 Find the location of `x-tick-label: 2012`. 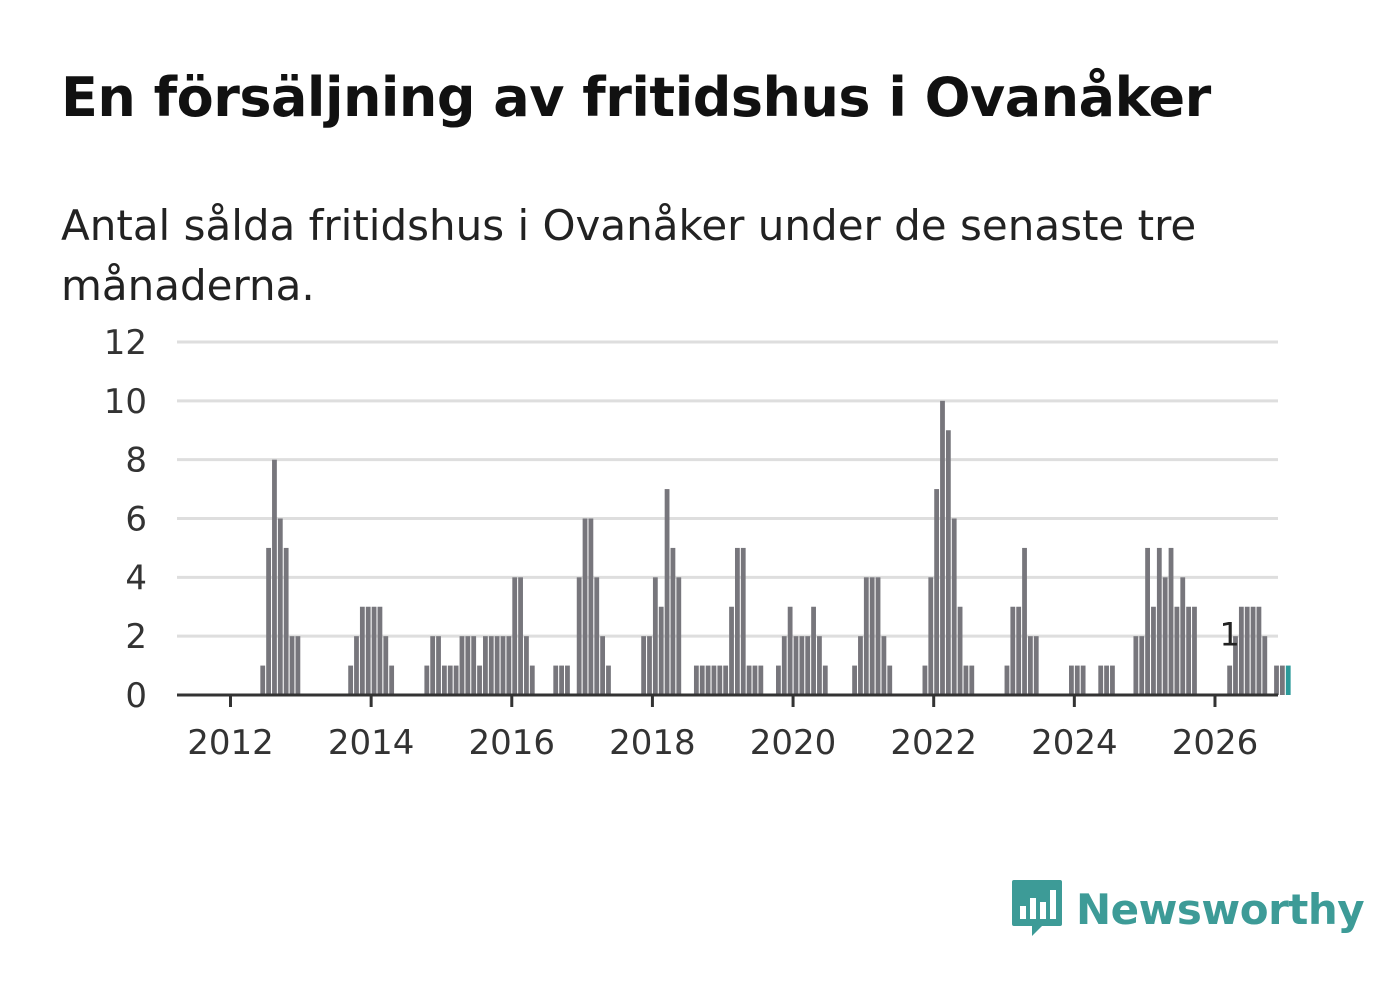

x-tick-label: 2012 is located at coordinates (230, 743).